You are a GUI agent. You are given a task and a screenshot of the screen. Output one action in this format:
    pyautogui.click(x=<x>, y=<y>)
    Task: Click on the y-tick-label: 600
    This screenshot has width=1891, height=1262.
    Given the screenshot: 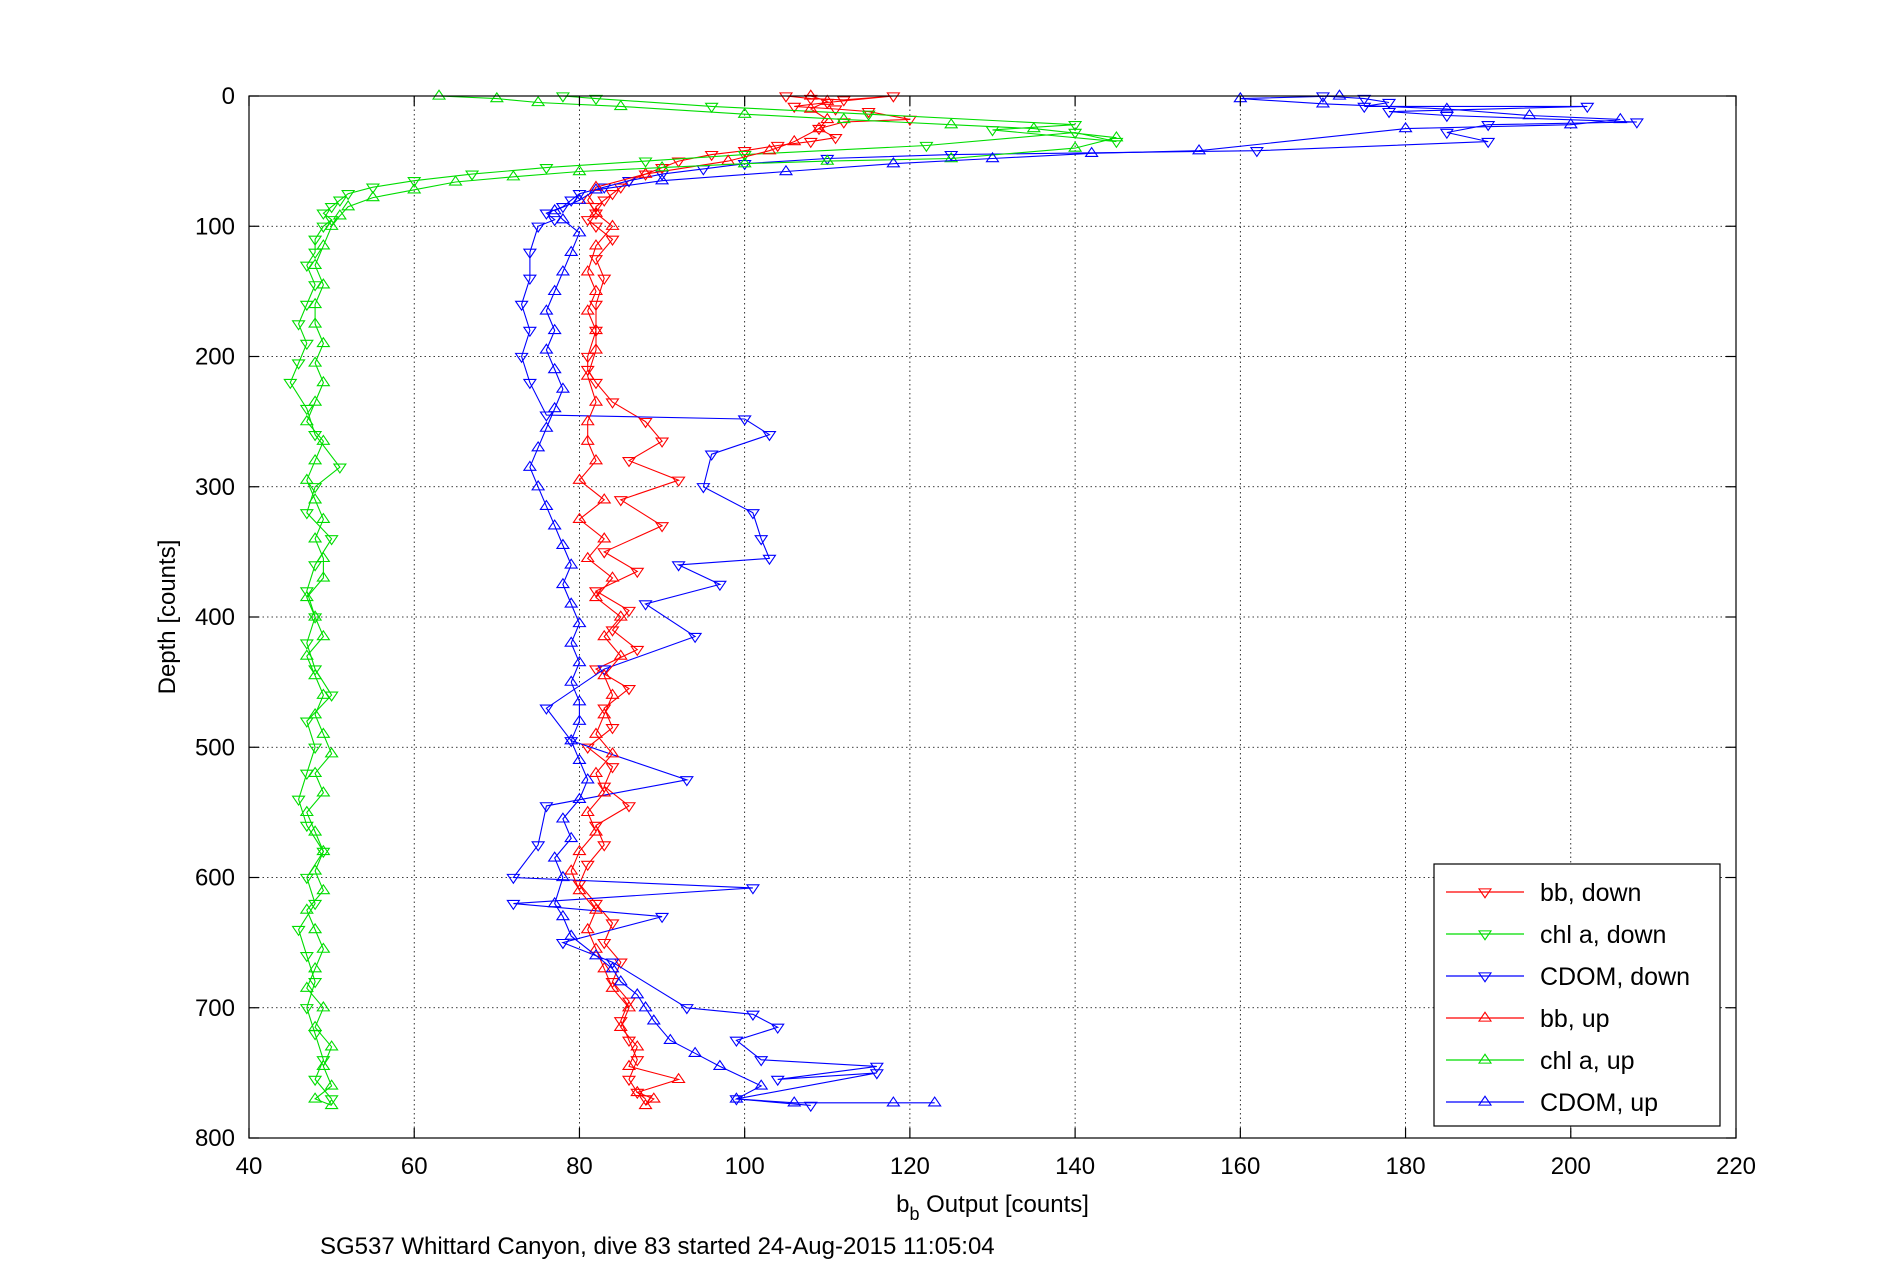 What is the action you would take?
    pyautogui.click(x=215, y=878)
    